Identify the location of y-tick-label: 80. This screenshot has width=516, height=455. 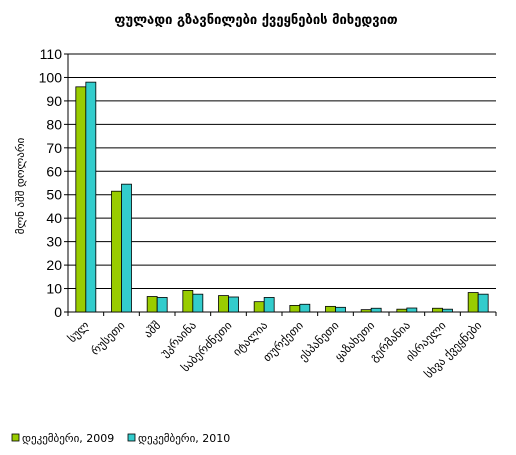
(54, 124).